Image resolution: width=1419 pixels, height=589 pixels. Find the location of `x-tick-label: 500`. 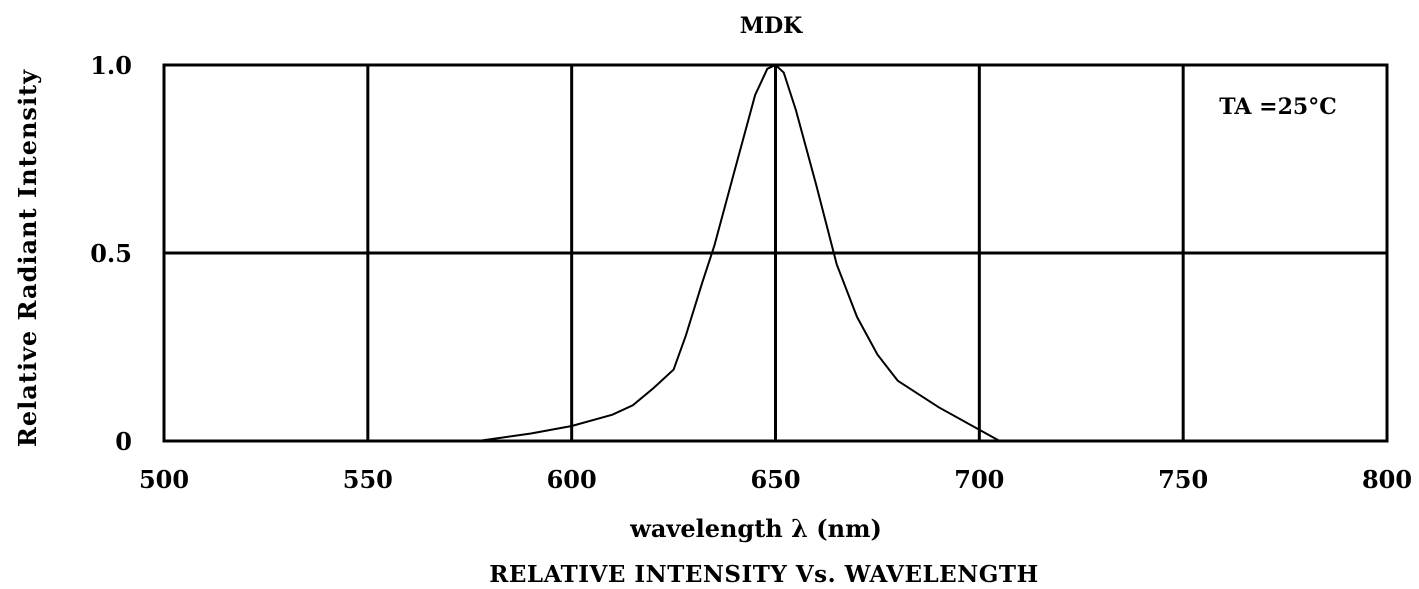

x-tick-label: 500 is located at coordinates (164, 479).